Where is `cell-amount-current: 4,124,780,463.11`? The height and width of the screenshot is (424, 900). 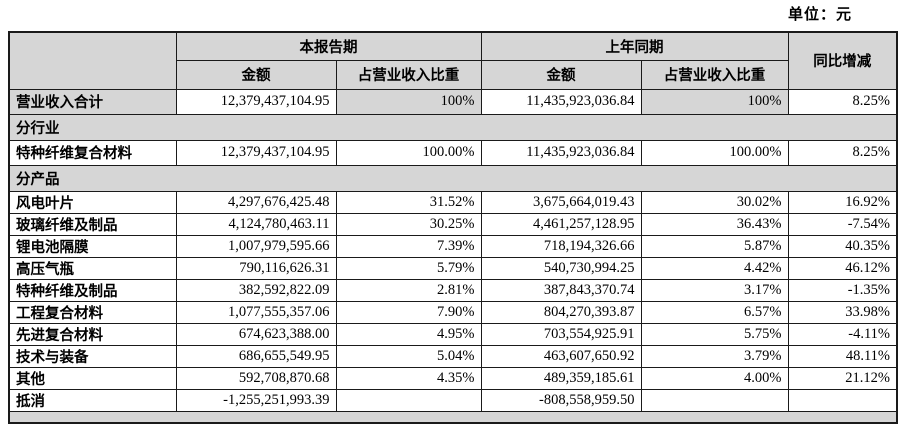
cell-amount-current: 4,124,780,463.11 is located at coordinates (256, 224).